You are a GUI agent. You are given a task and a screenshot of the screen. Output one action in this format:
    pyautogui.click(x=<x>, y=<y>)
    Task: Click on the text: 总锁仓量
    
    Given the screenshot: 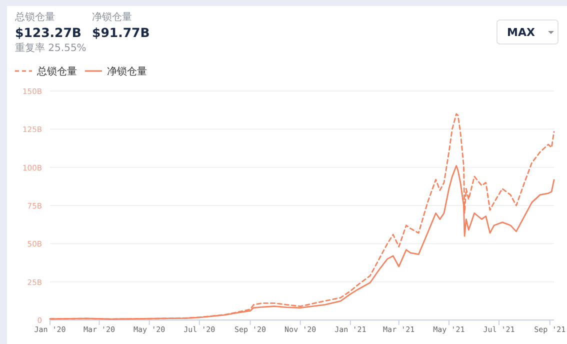 What is the action you would take?
    pyautogui.click(x=34, y=17)
    